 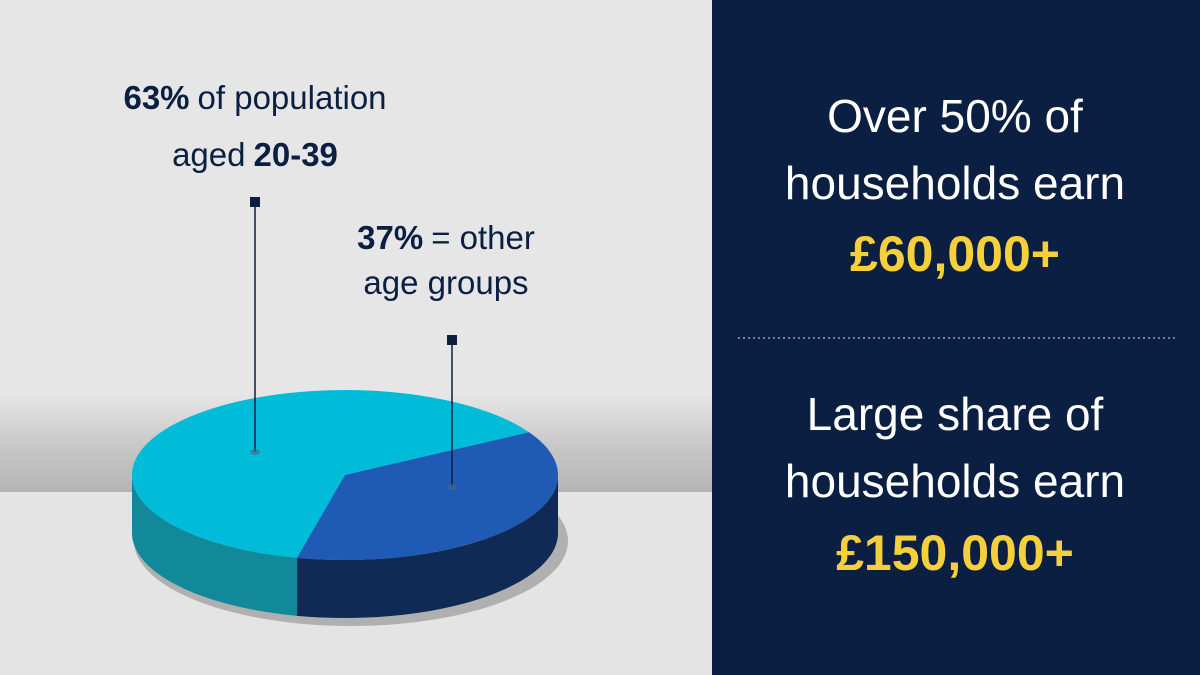 I want to click on annotation-text: age groups, so click(x=445, y=282).